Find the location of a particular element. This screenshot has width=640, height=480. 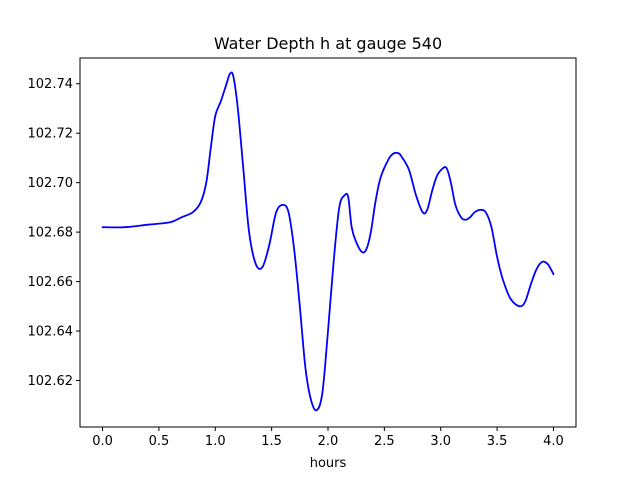

y-tick-label: 102.74 is located at coordinates (51, 84).